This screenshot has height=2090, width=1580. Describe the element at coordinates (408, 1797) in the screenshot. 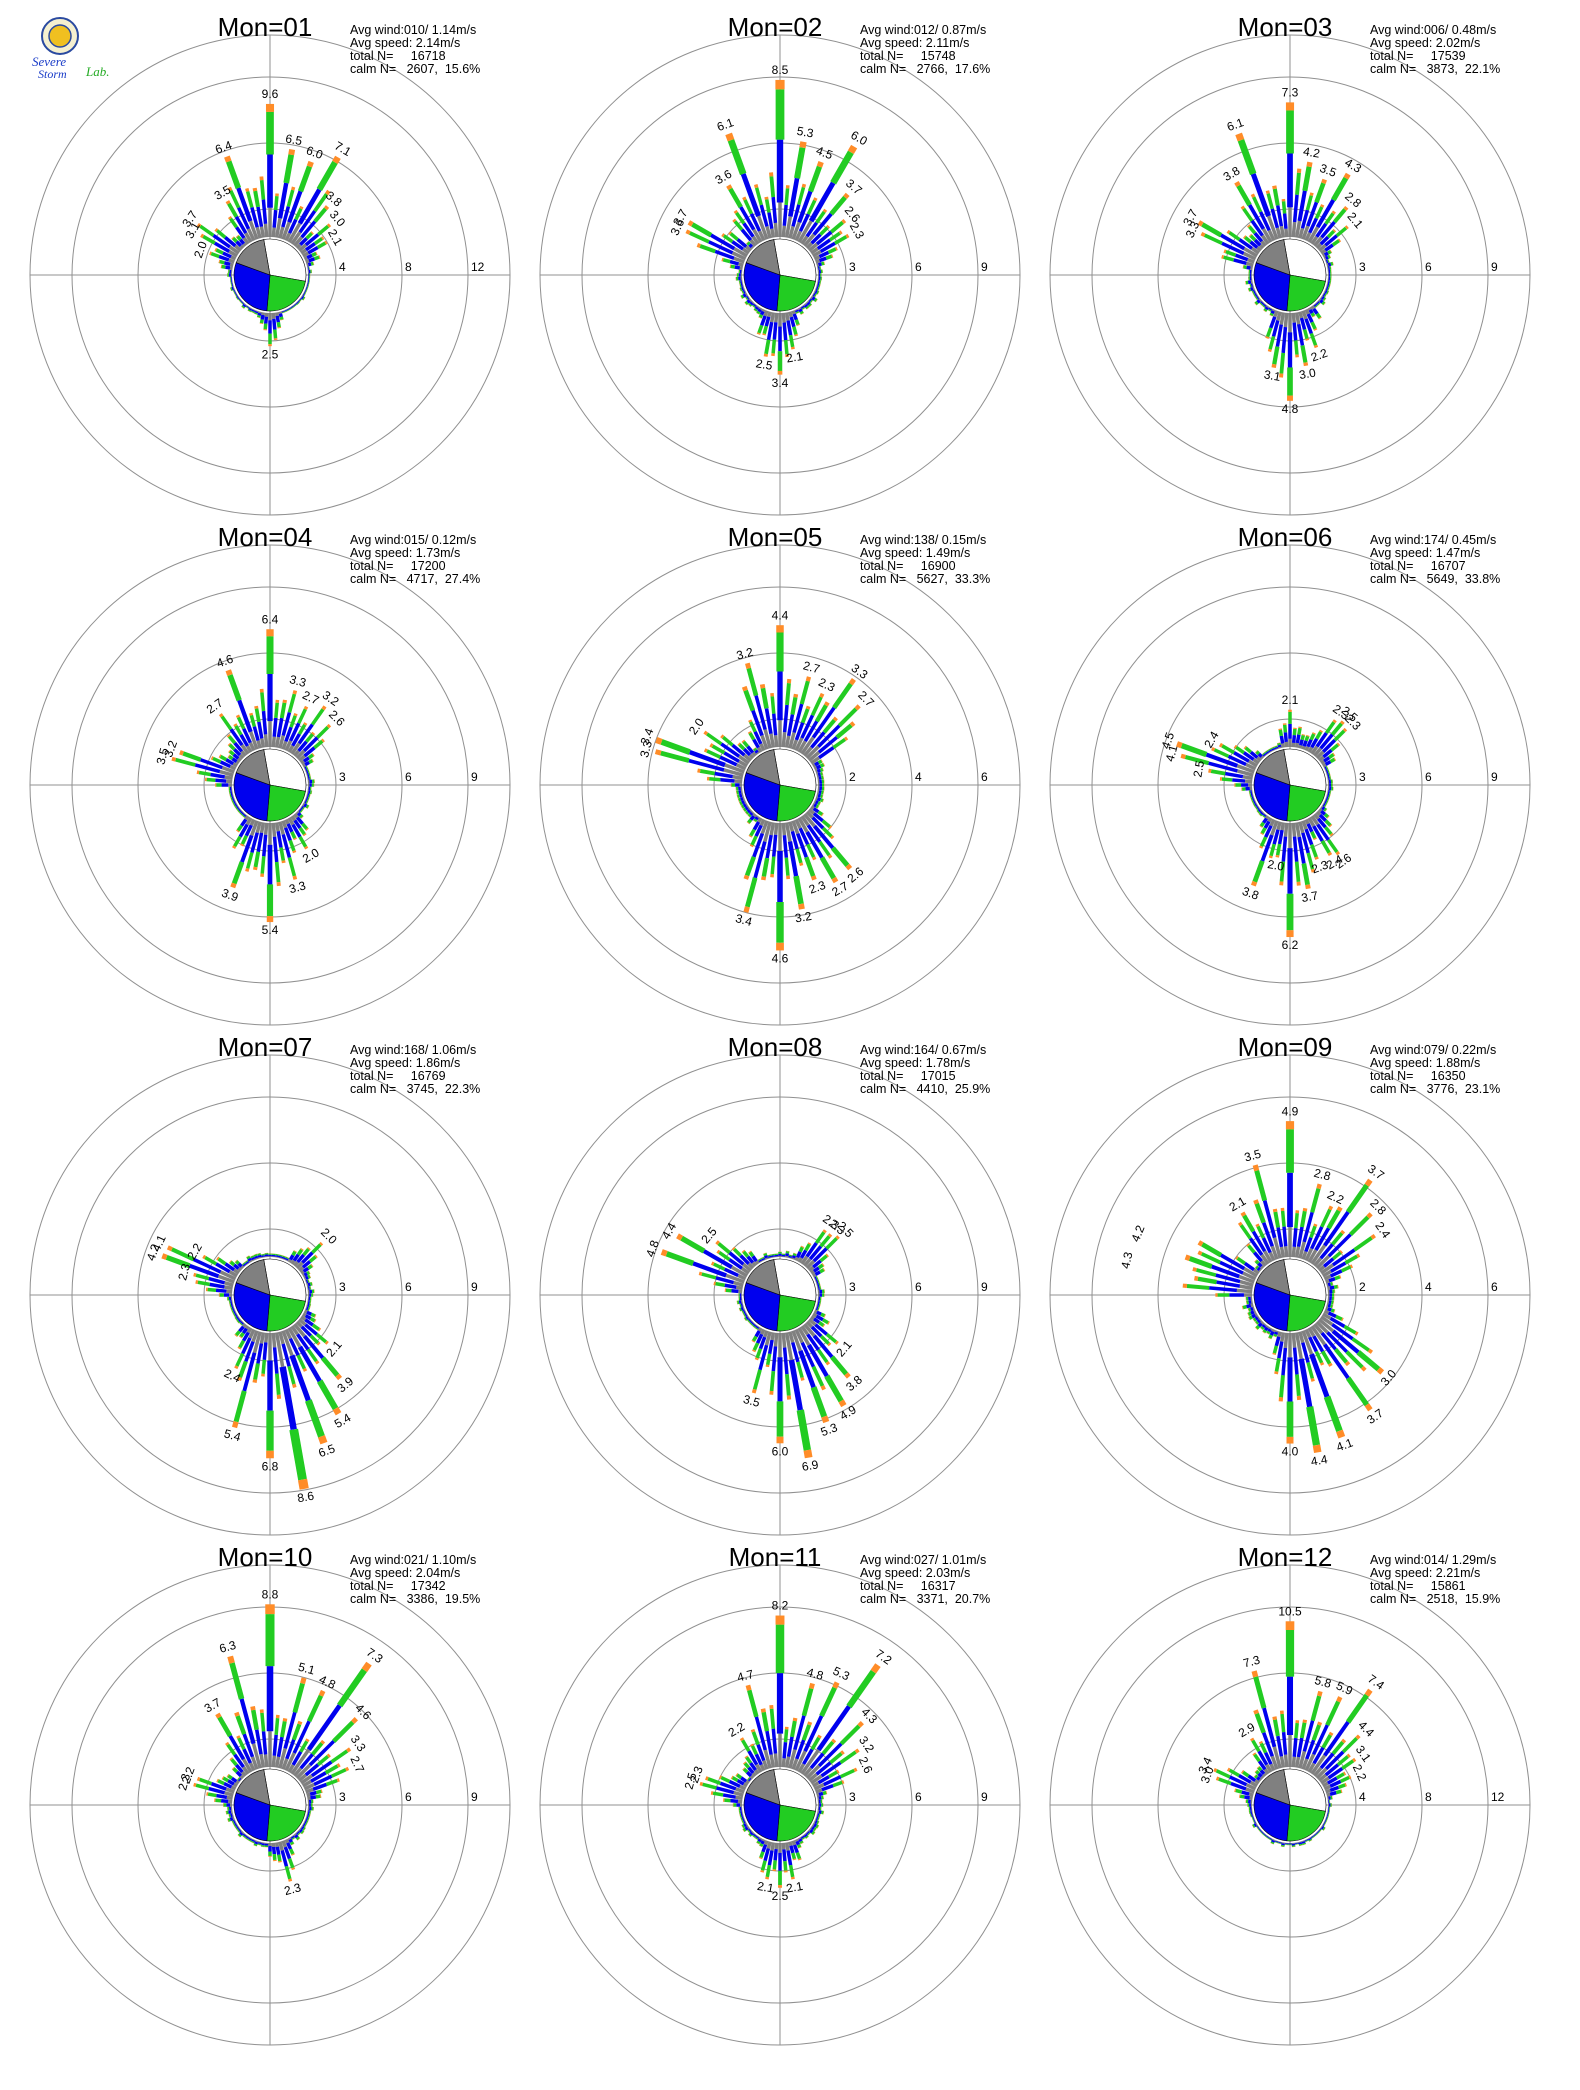

I see `ring-label: 6` at that location.